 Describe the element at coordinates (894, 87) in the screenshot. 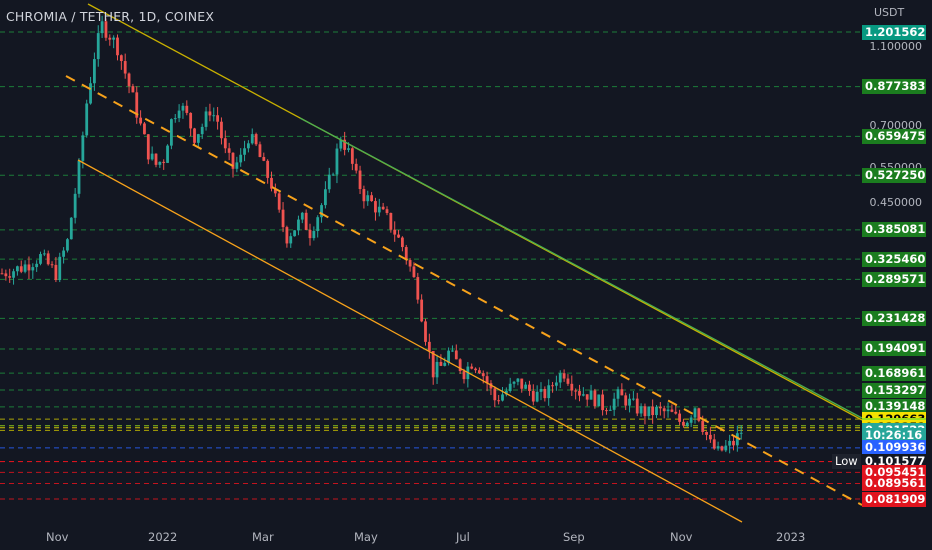

I see `price-tag: 0.877383` at that location.